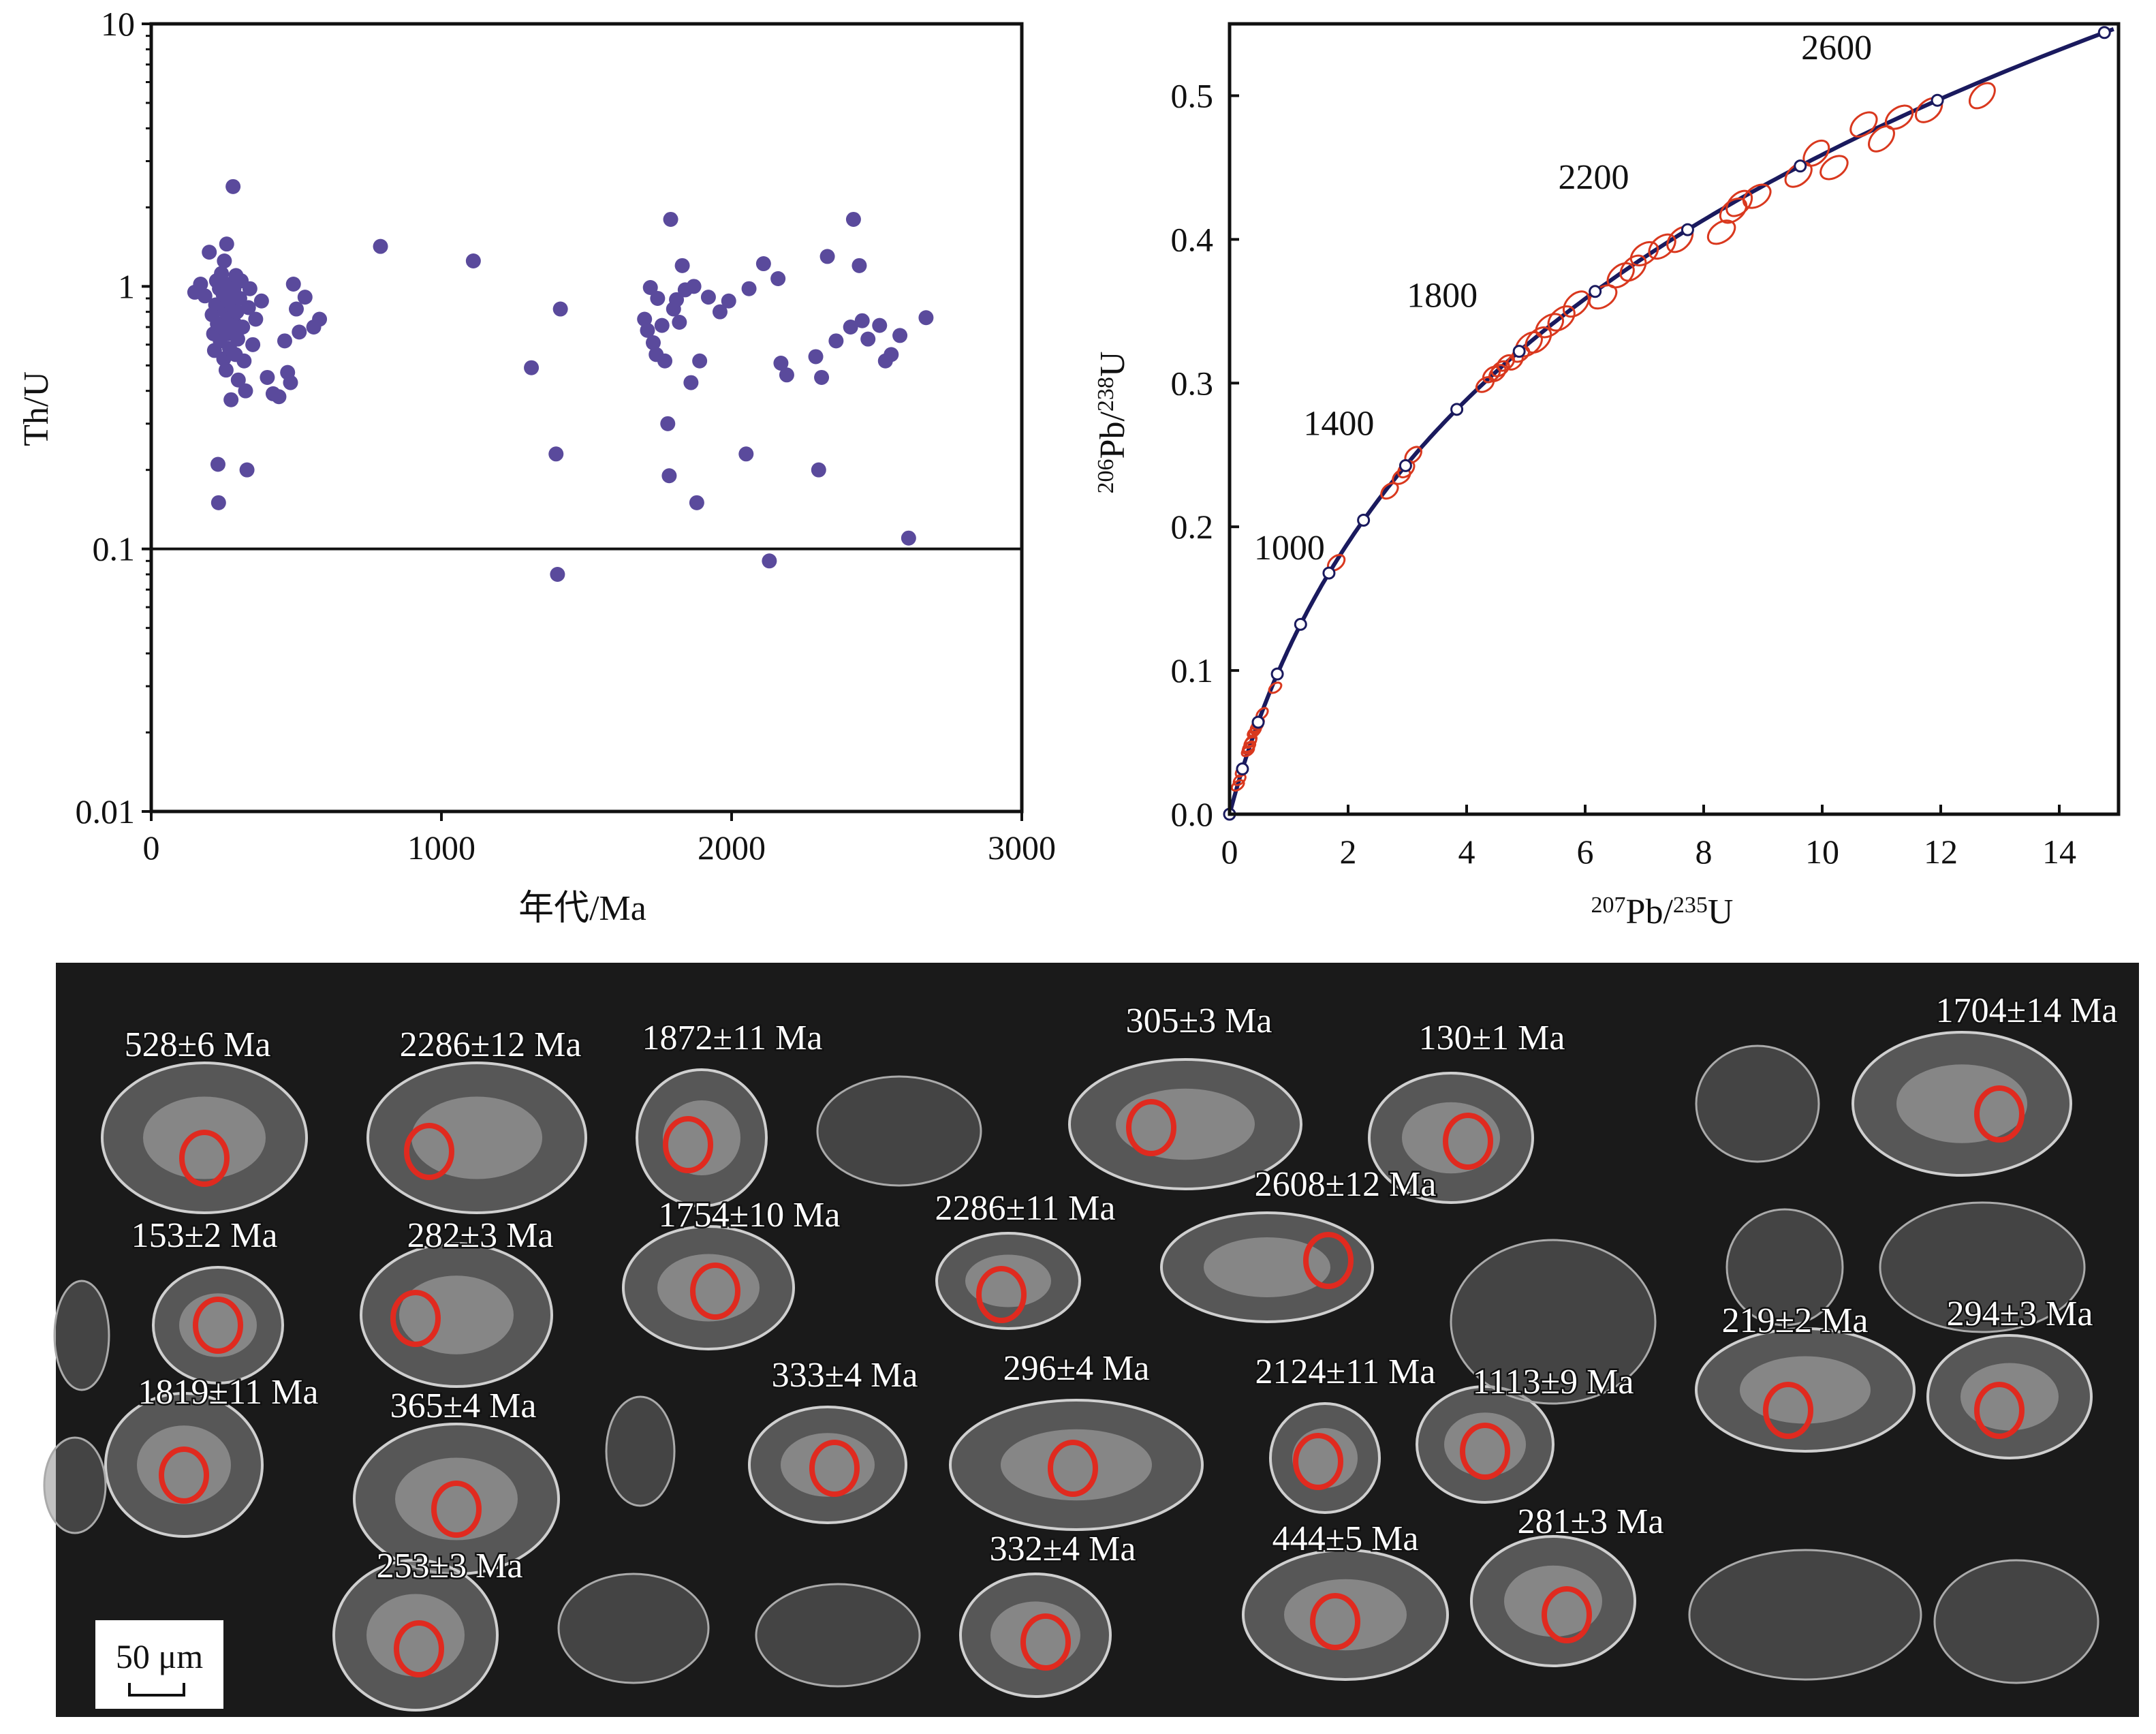 The image size is (2156, 1734). What do you see at coordinates (1229, 852) in the screenshot?
I see `concordia-x-tick-label: 0` at bounding box center [1229, 852].